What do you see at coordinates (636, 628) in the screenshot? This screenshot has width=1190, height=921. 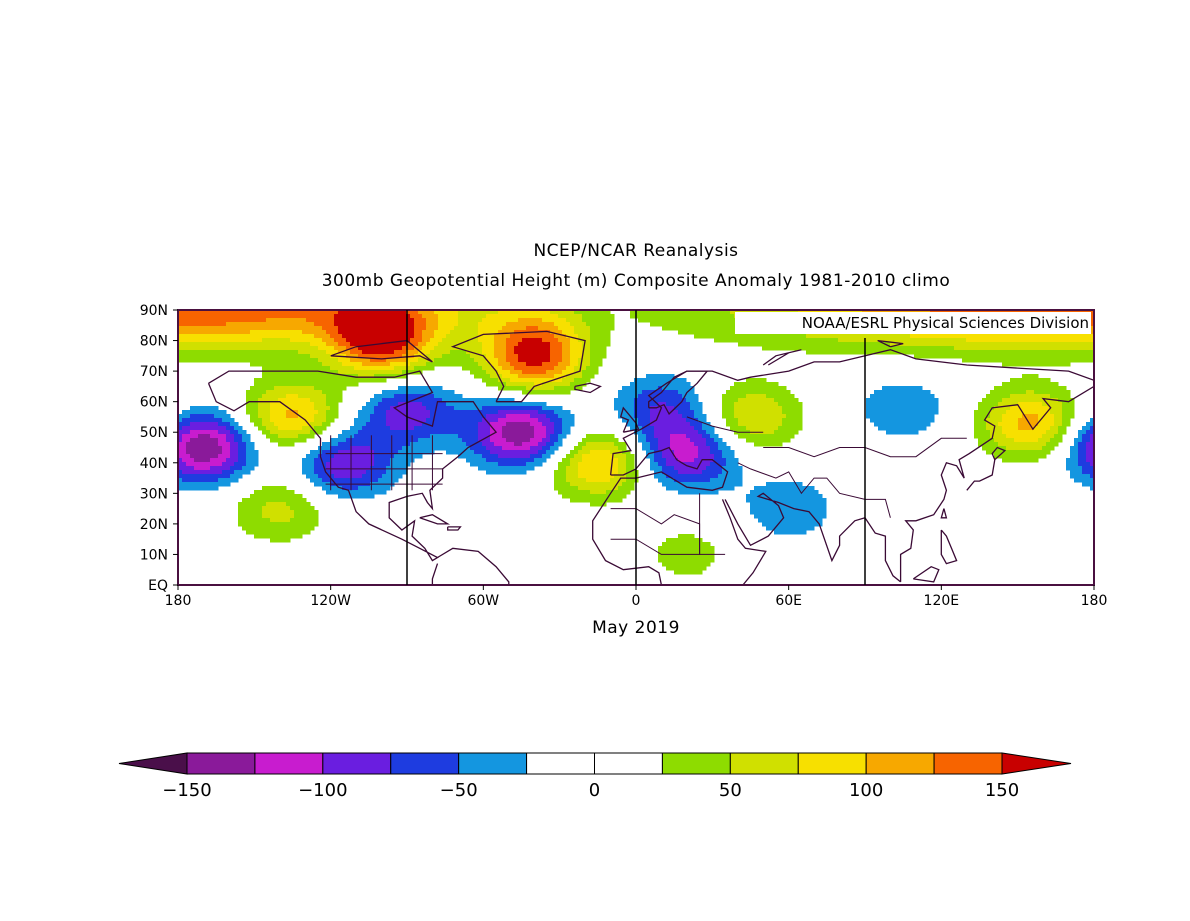 I see `period-label: May 2019` at bounding box center [636, 628].